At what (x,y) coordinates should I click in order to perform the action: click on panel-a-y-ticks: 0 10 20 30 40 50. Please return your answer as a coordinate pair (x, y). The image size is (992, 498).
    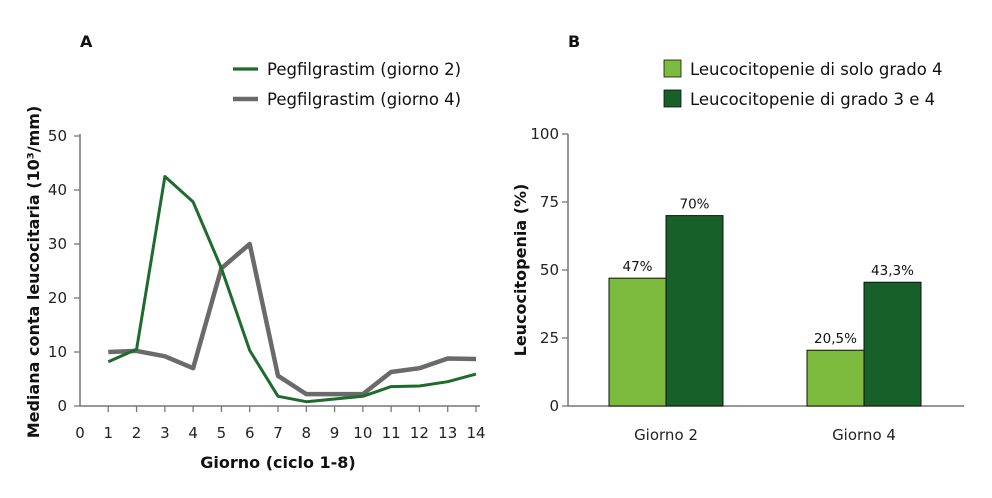
    Looking at the image, I should click on (64, 271).